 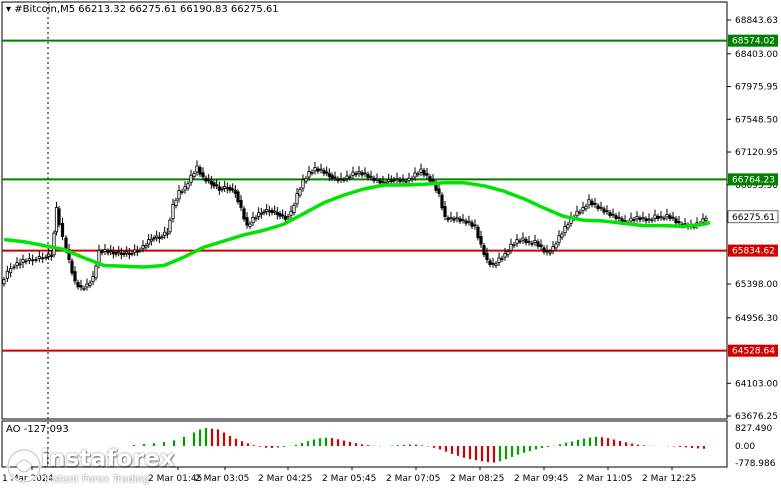 I want to click on level-label: 65834.62, so click(x=753, y=252).